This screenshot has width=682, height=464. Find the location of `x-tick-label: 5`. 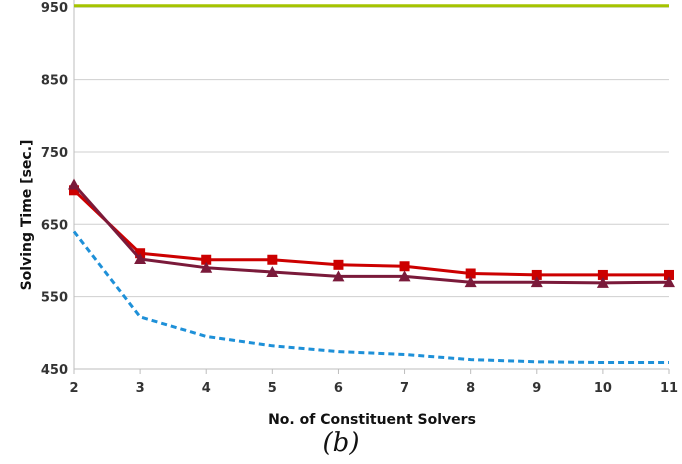

x-tick-label: 5 is located at coordinates (272, 388).